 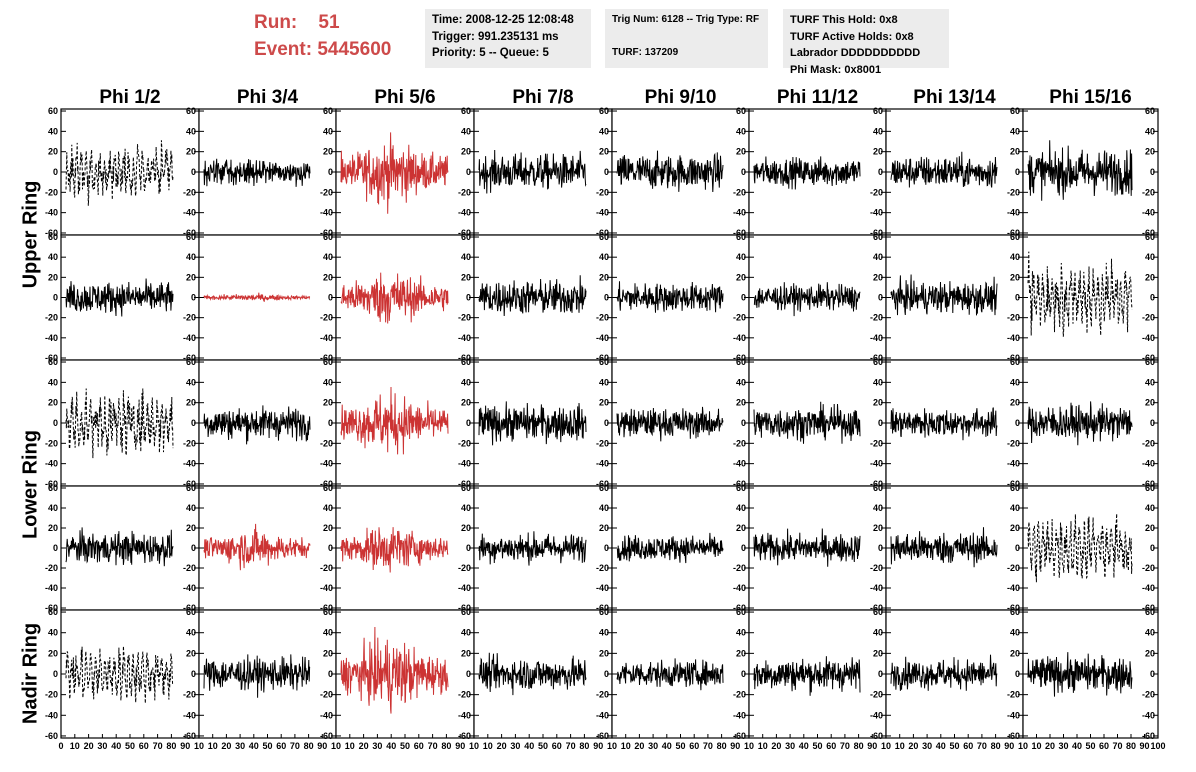 I want to click on x-tick-label: 10, so click(x=612, y=746).